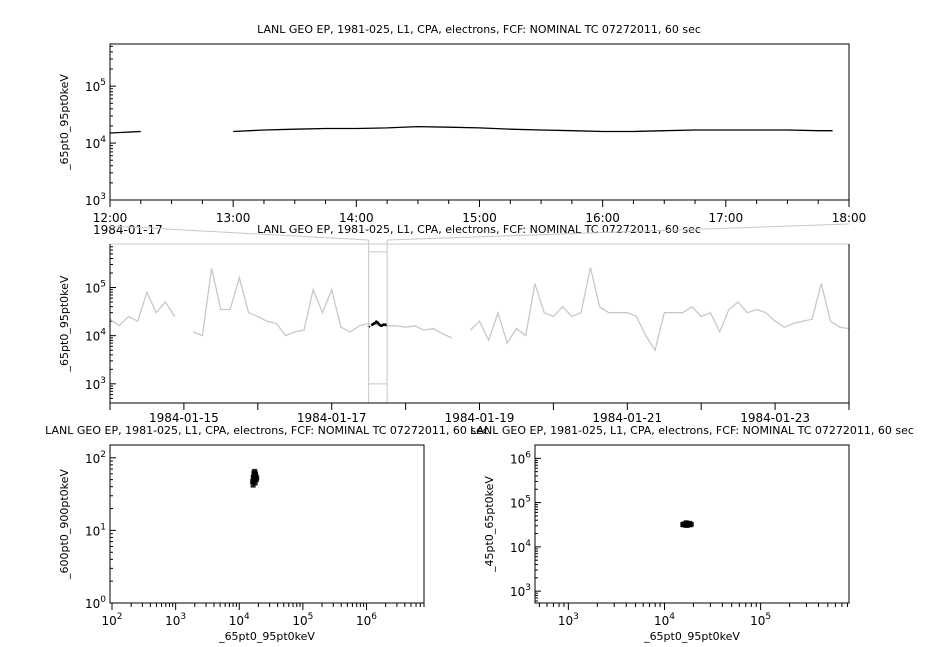 This screenshot has height=647, width=926. I want to click on x-tick-label: 1984-01-21, so click(627, 418).